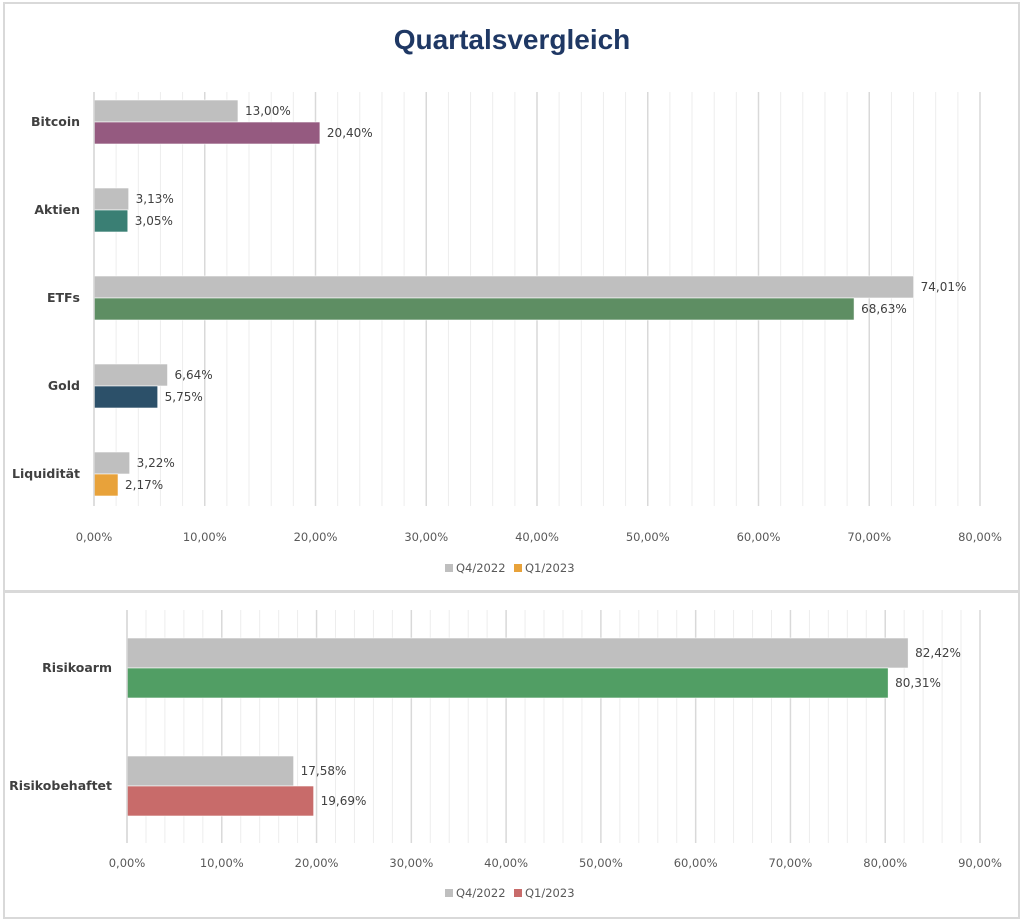  Describe the element at coordinates (156, 463) in the screenshot. I see `data-label: 3,22%` at that location.